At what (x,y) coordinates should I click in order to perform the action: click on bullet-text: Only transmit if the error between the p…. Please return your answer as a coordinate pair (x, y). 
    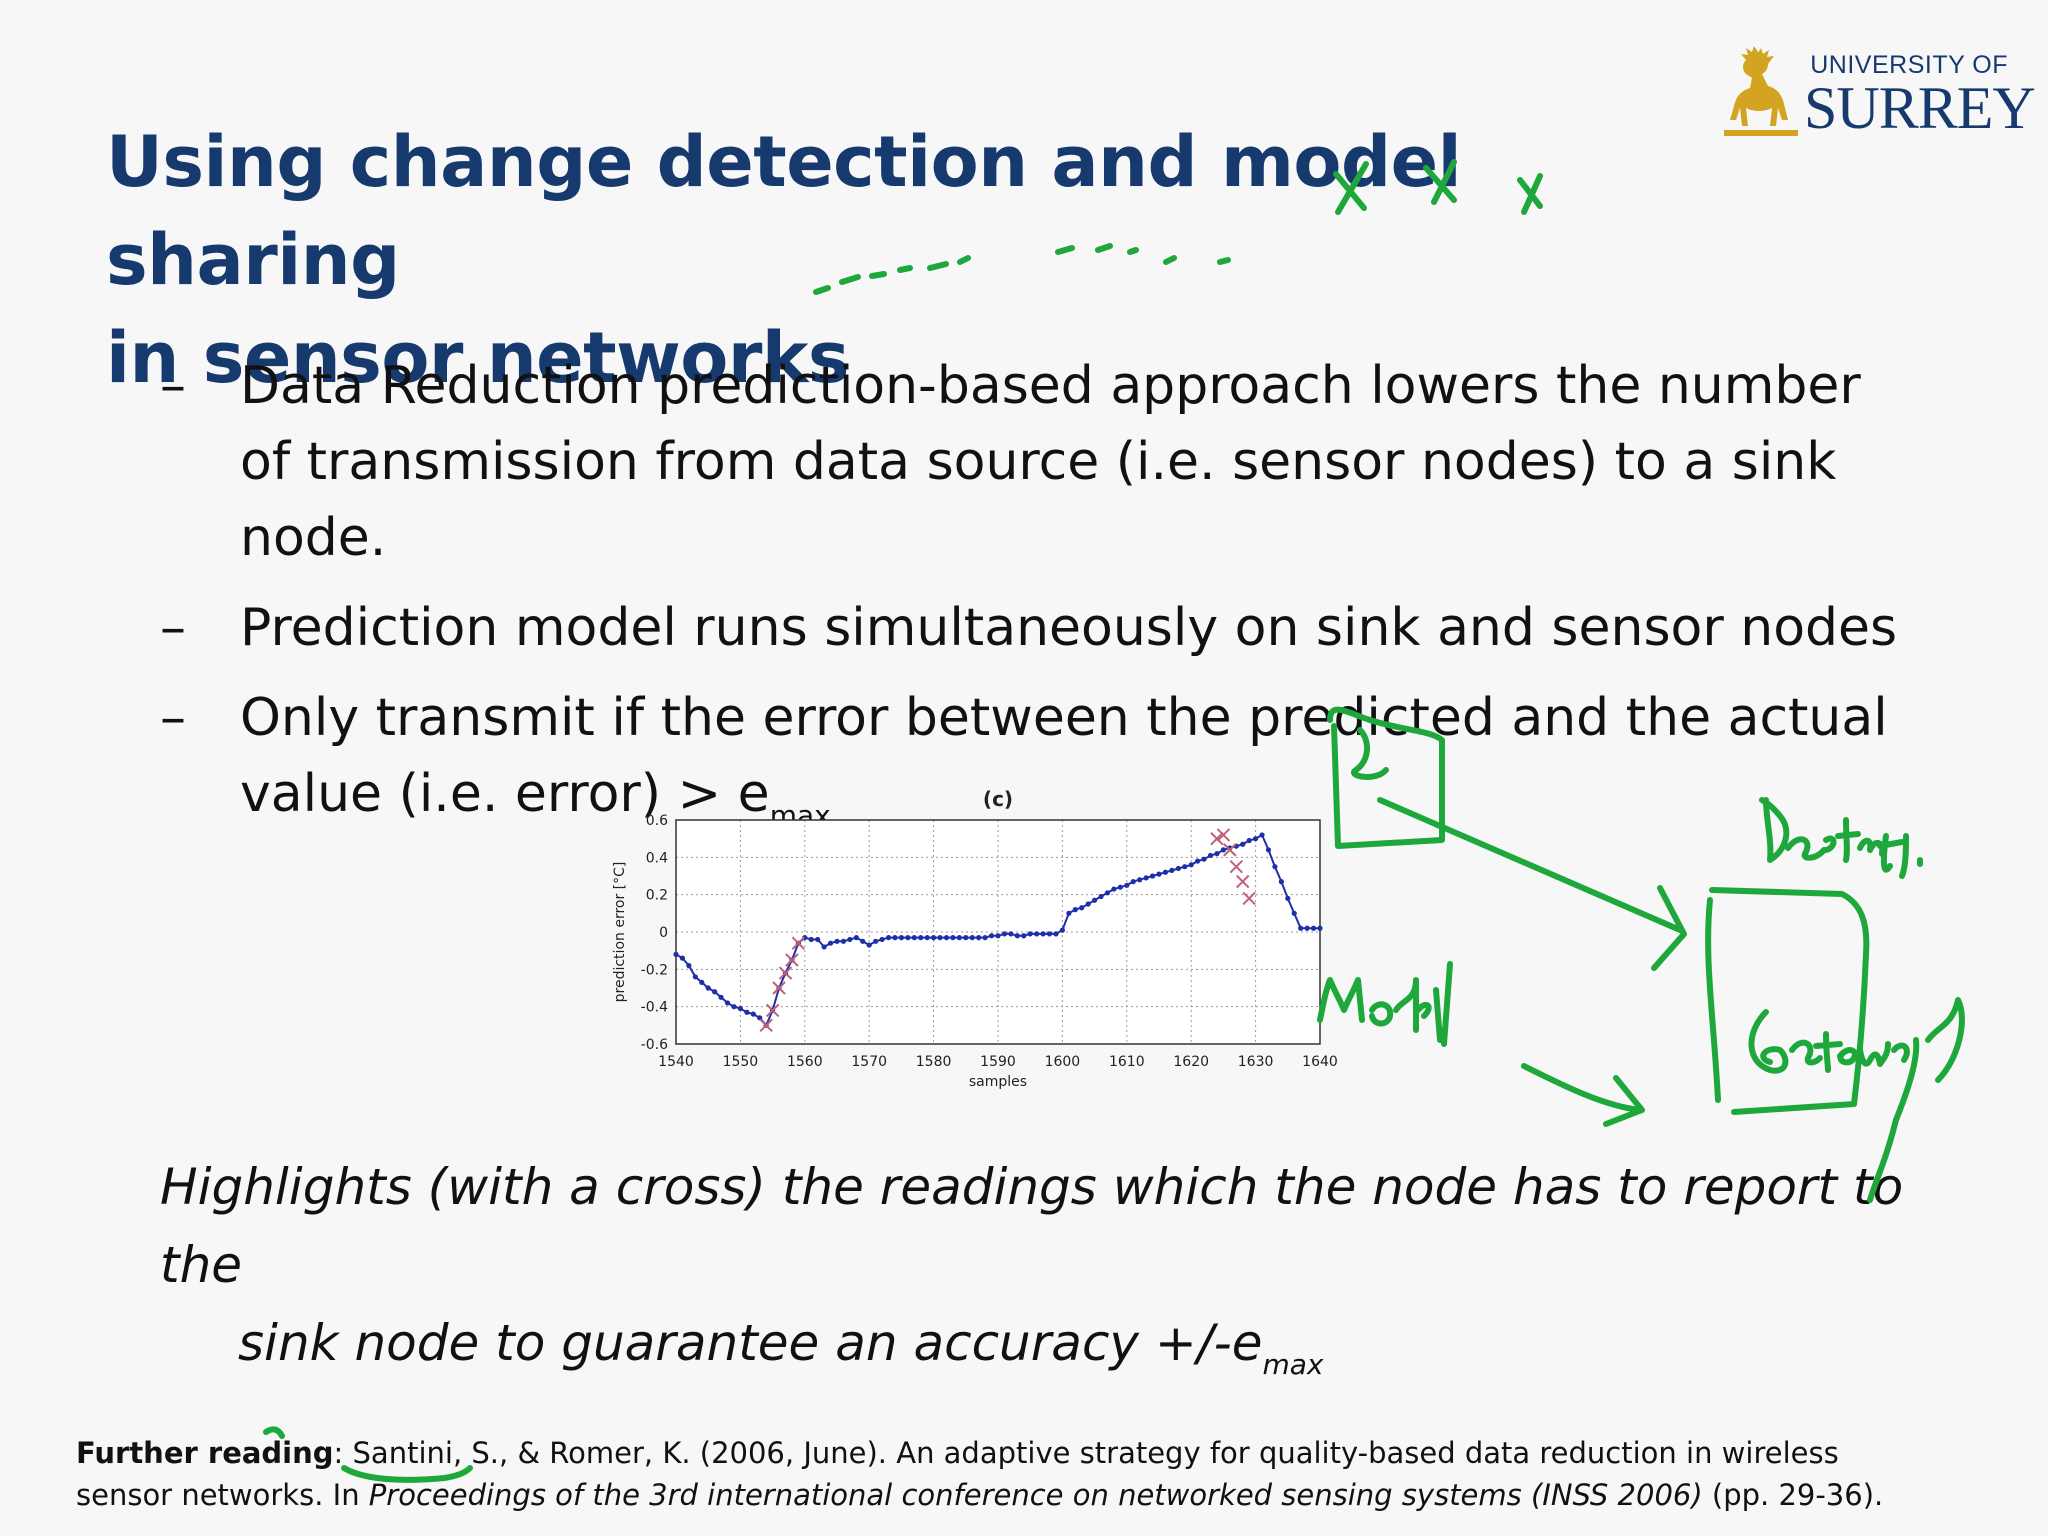
    Looking at the image, I should click on (1064, 756).